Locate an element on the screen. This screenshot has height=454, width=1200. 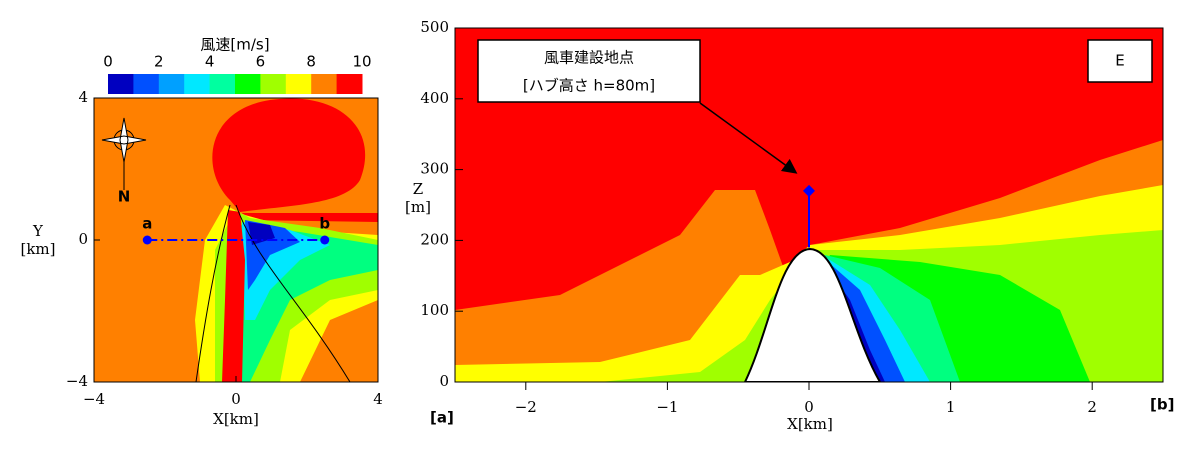
x-tick-label: 4 is located at coordinates (378, 399).